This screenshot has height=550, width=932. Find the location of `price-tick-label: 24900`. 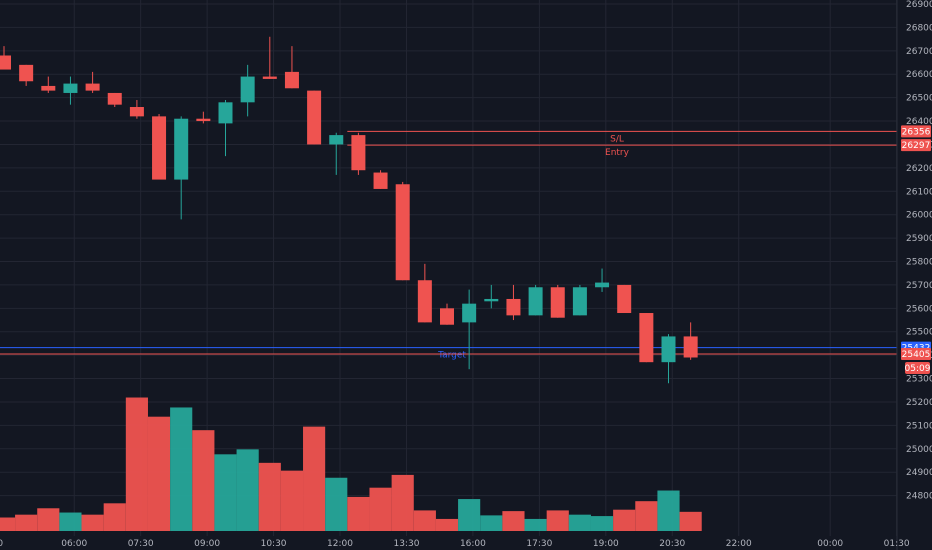

price-tick-label: 24900 is located at coordinates (919, 473).